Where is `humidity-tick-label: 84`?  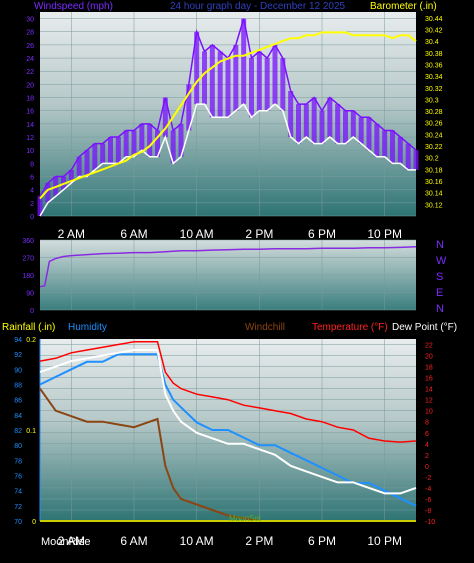 humidity-tick-label: 84 is located at coordinates (18, 416).